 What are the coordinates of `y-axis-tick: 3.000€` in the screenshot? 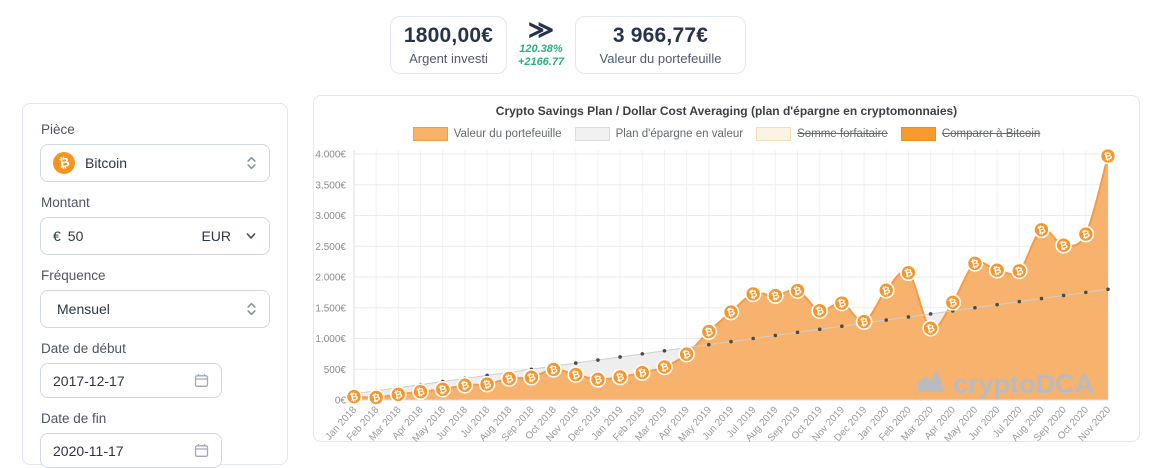 It's located at (330, 216).